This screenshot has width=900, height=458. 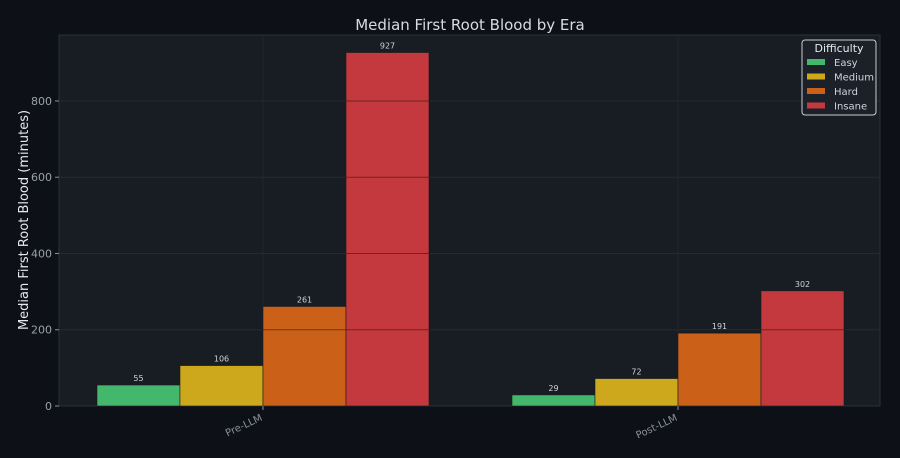 What do you see at coordinates (846, 92) in the screenshot?
I see `legend-label-hard: Hard` at bounding box center [846, 92].